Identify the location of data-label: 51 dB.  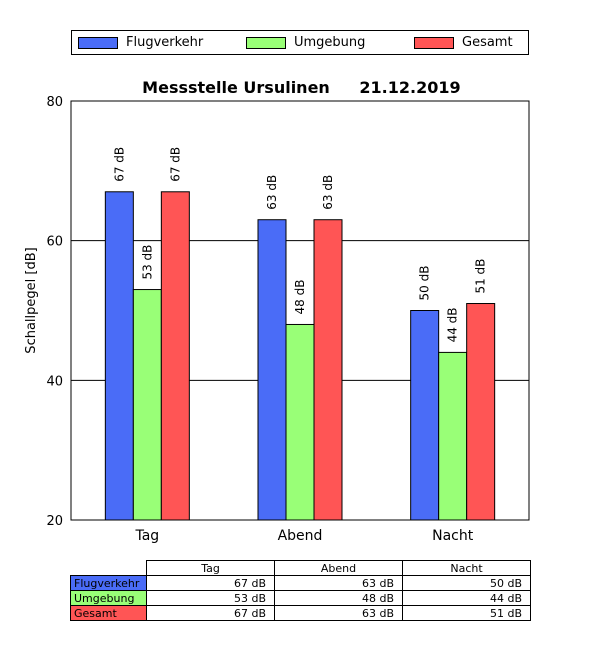
(481, 276).